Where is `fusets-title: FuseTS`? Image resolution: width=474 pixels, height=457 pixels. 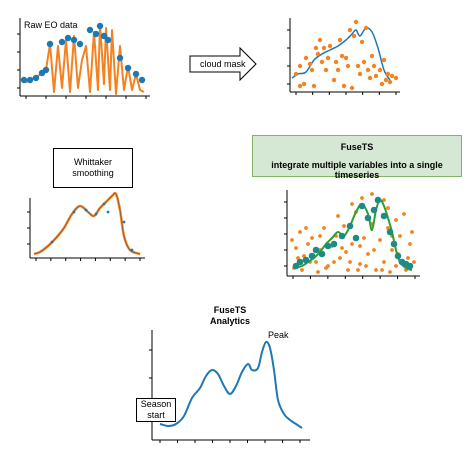
fusets-title: FuseTS is located at coordinates (357, 147).